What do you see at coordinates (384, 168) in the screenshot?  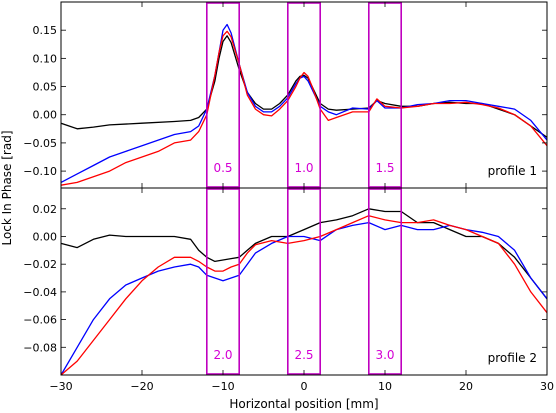 I see `panel-1-region-label: 1.5` at bounding box center [384, 168].